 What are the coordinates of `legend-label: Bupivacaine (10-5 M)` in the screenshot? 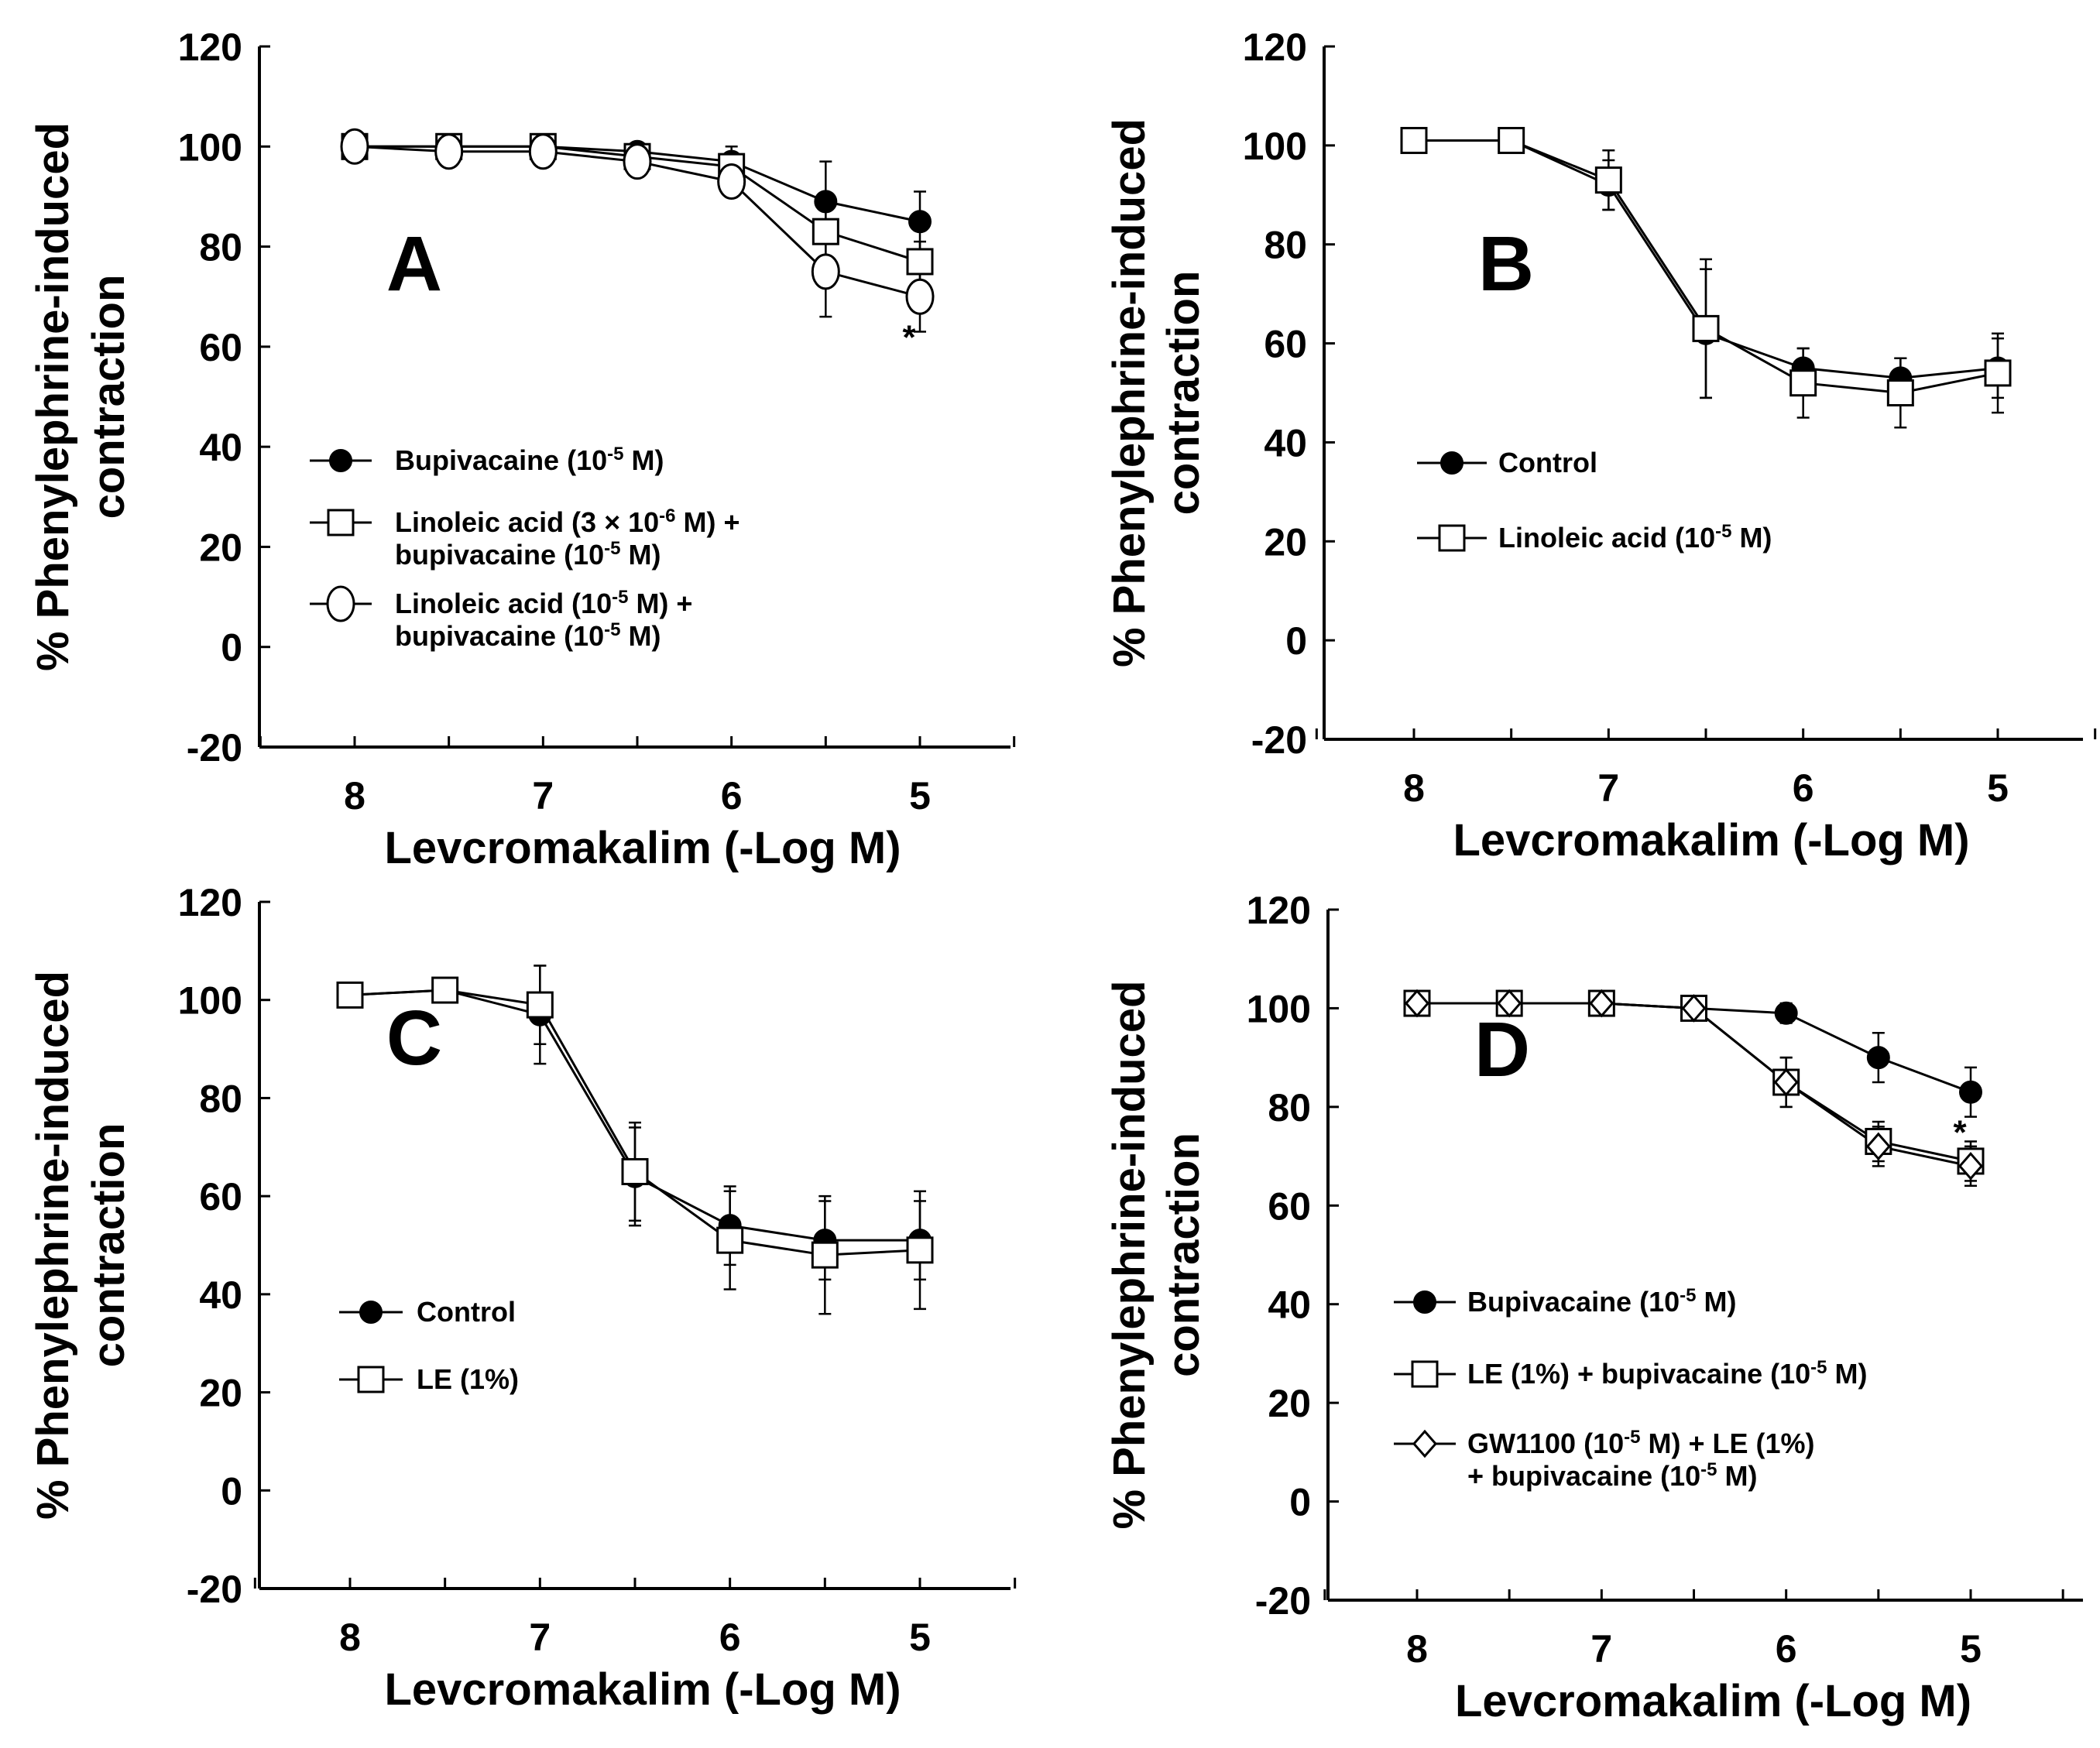 It's located at (529, 460).